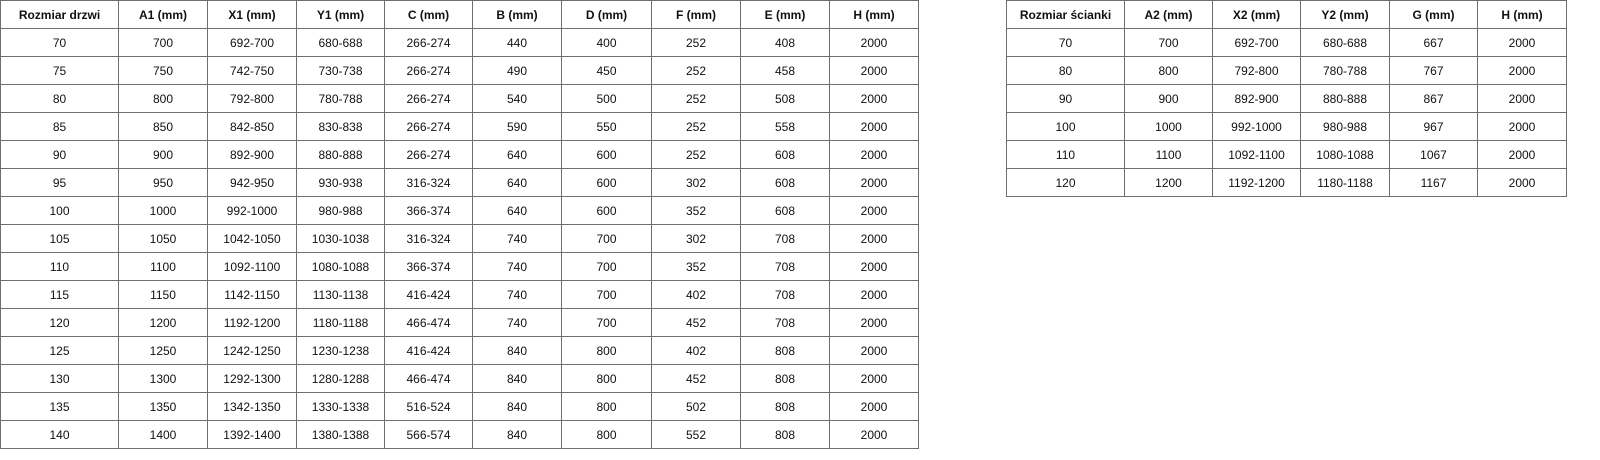  What do you see at coordinates (340, 378) in the screenshot?
I see `table-cell: 1280-1288` at bounding box center [340, 378].